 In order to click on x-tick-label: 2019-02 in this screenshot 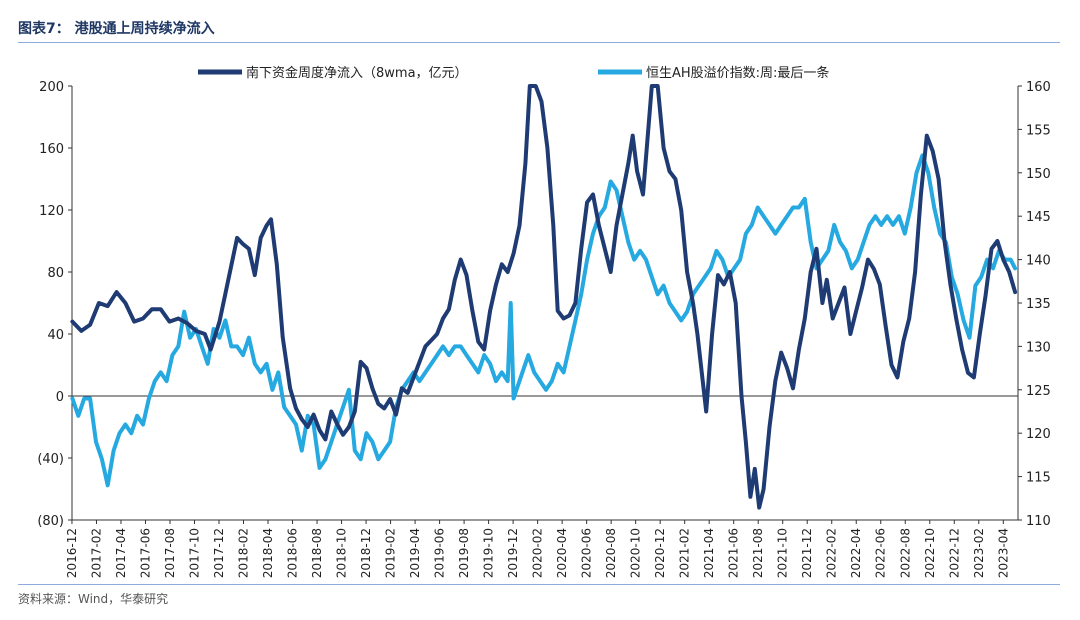, I will do `click(391, 553)`.